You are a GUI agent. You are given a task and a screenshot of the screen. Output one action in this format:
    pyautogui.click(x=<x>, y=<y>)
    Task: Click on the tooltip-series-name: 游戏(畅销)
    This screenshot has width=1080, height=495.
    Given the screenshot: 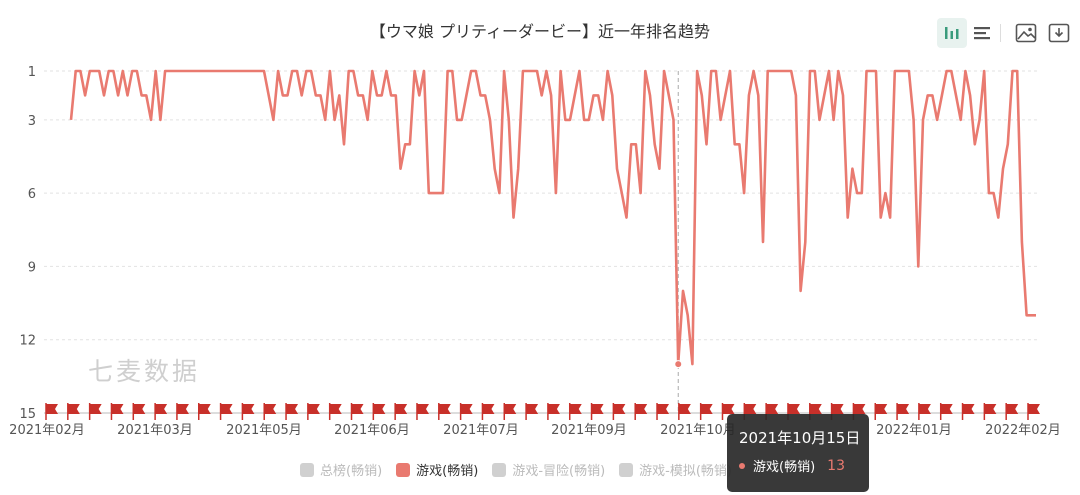 What is the action you would take?
    pyautogui.click(x=784, y=467)
    